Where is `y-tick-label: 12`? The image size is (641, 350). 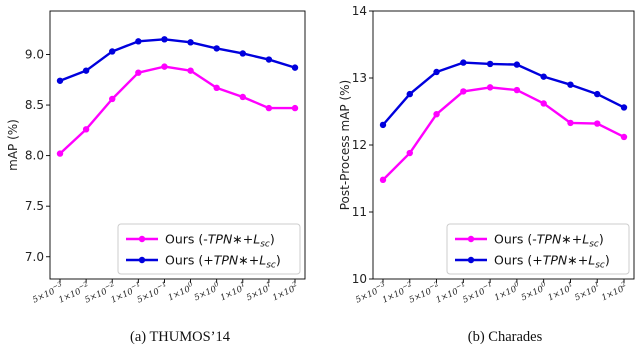 y-tick-label: 12 is located at coordinates (359, 145).